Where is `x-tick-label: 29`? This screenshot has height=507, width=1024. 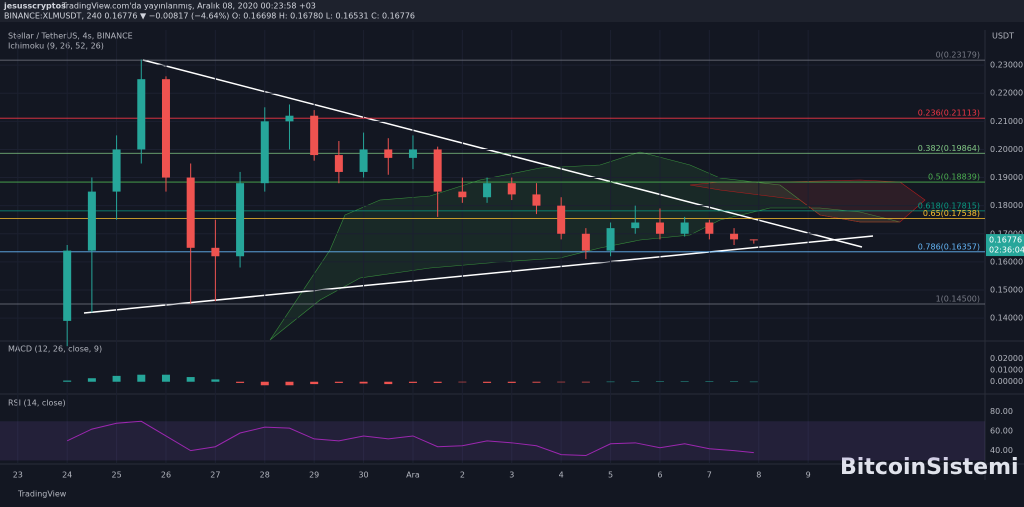
x-tick-label: 29 is located at coordinates (314, 475).